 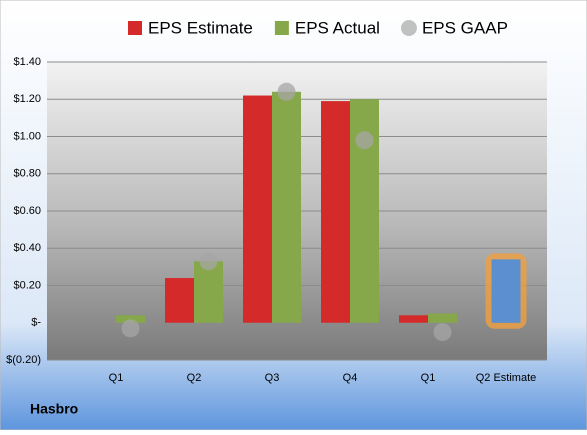 I want to click on legend-label: EPS Actual, so click(x=337, y=27).